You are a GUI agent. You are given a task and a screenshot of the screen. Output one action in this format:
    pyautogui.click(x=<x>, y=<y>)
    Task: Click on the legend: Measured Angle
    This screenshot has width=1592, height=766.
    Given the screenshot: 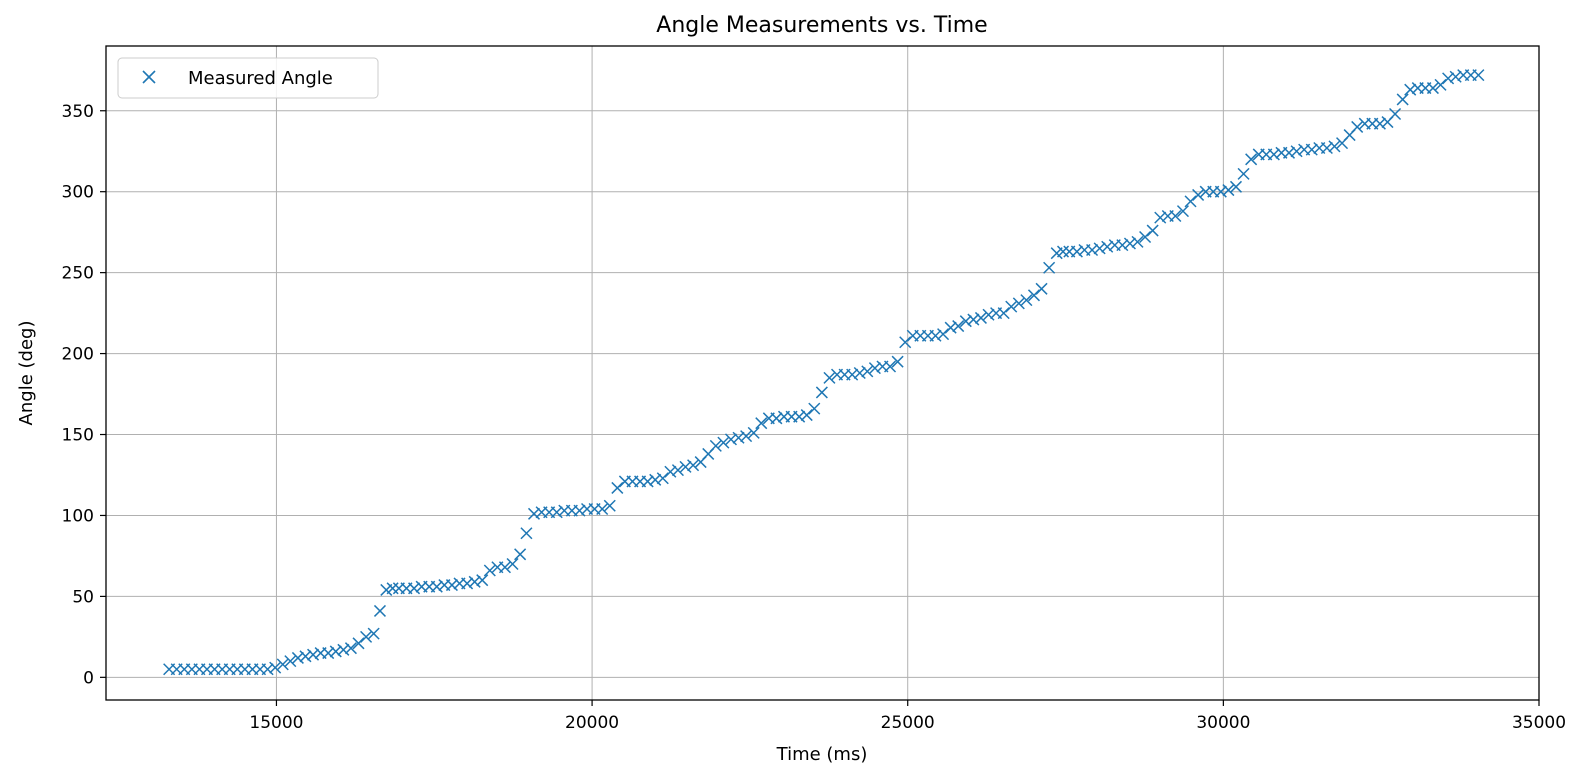 What is the action you would take?
    pyautogui.click(x=248, y=78)
    